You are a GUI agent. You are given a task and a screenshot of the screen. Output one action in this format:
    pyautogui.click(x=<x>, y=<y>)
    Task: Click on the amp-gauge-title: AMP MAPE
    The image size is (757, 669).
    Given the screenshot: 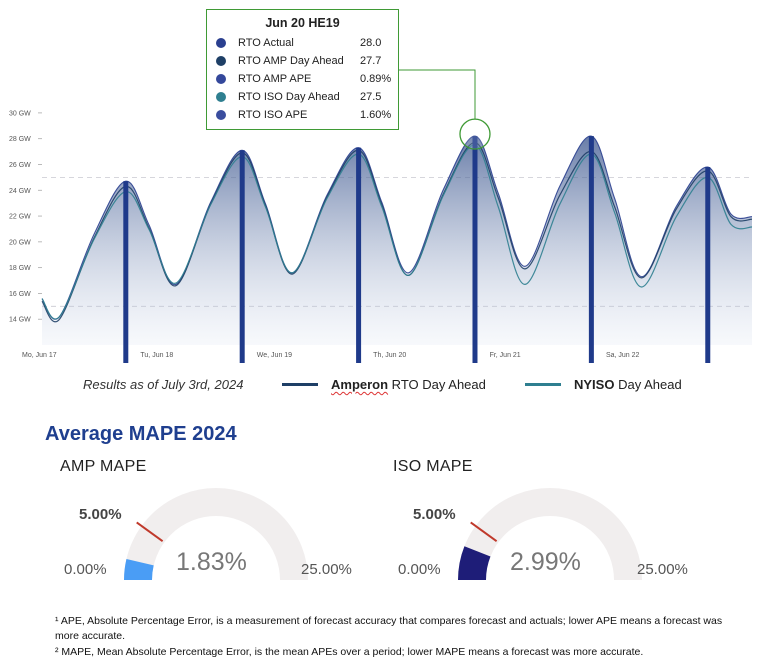 What is the action you would take?
    pyautogui.click(x=103, y=466)
    